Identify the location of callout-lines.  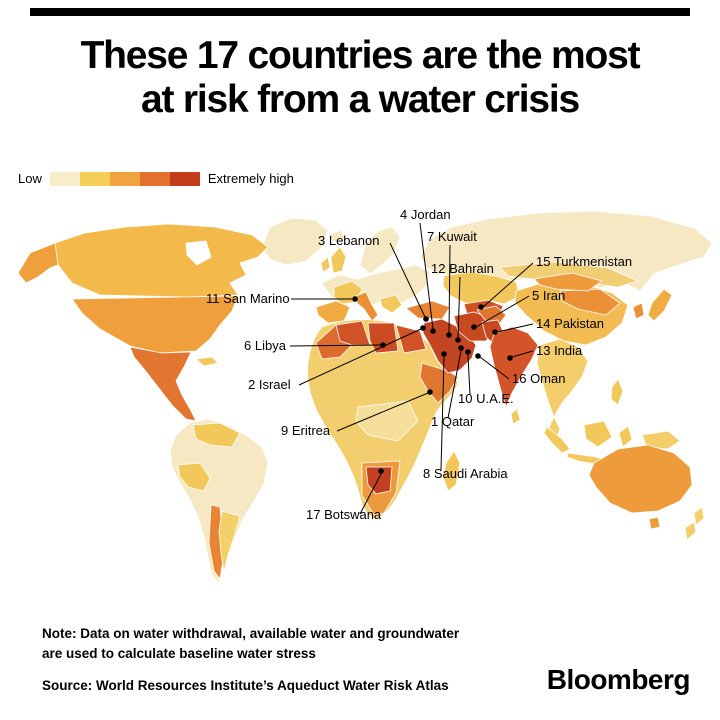
(411, 368).